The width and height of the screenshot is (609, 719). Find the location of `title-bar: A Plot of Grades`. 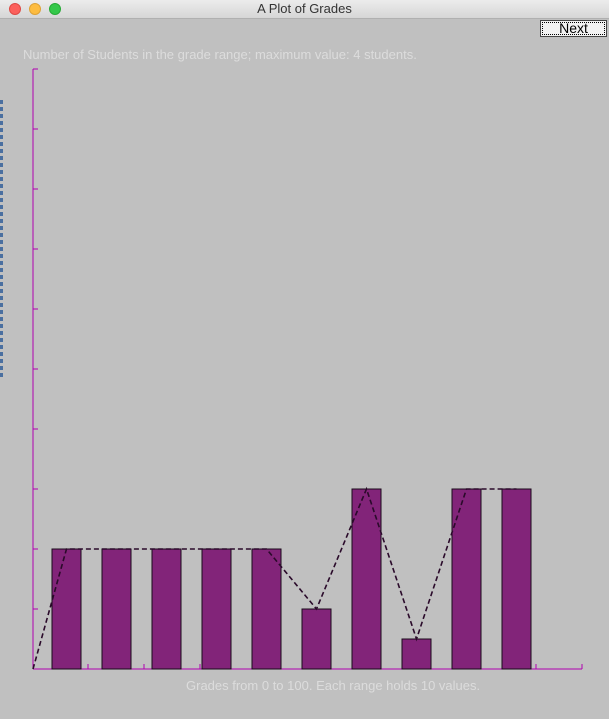

title-bar: A Plot of Grades is located at coordinates (304, 9).